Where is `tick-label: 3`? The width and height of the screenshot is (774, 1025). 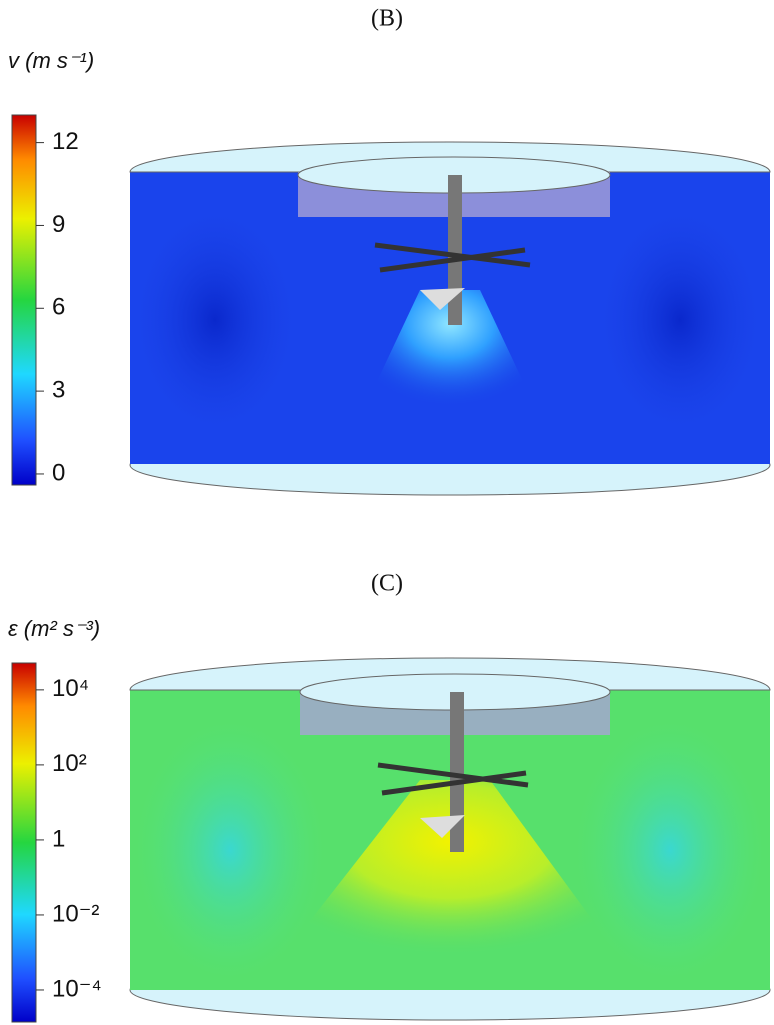
tick-label: 3 is located at coordinates (58, 389).